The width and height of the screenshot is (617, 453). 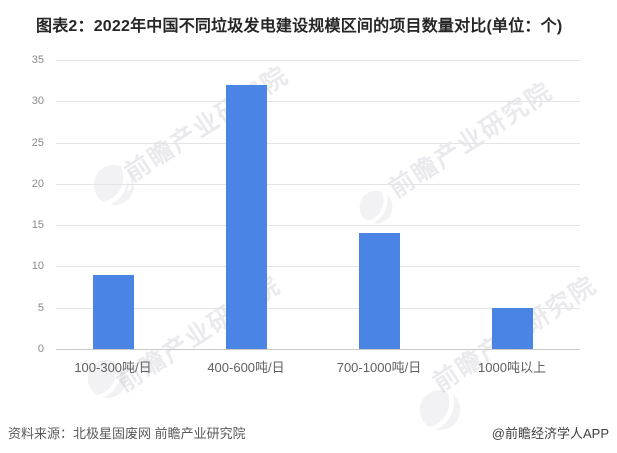 What do you see at coordinates (299, 26) in the screenshot?
I see `chart-title: 图表2：2022年中国不同垃圾发电建设规模区间的项目数量对比(单位：个)` at bounding box center [299, 26].